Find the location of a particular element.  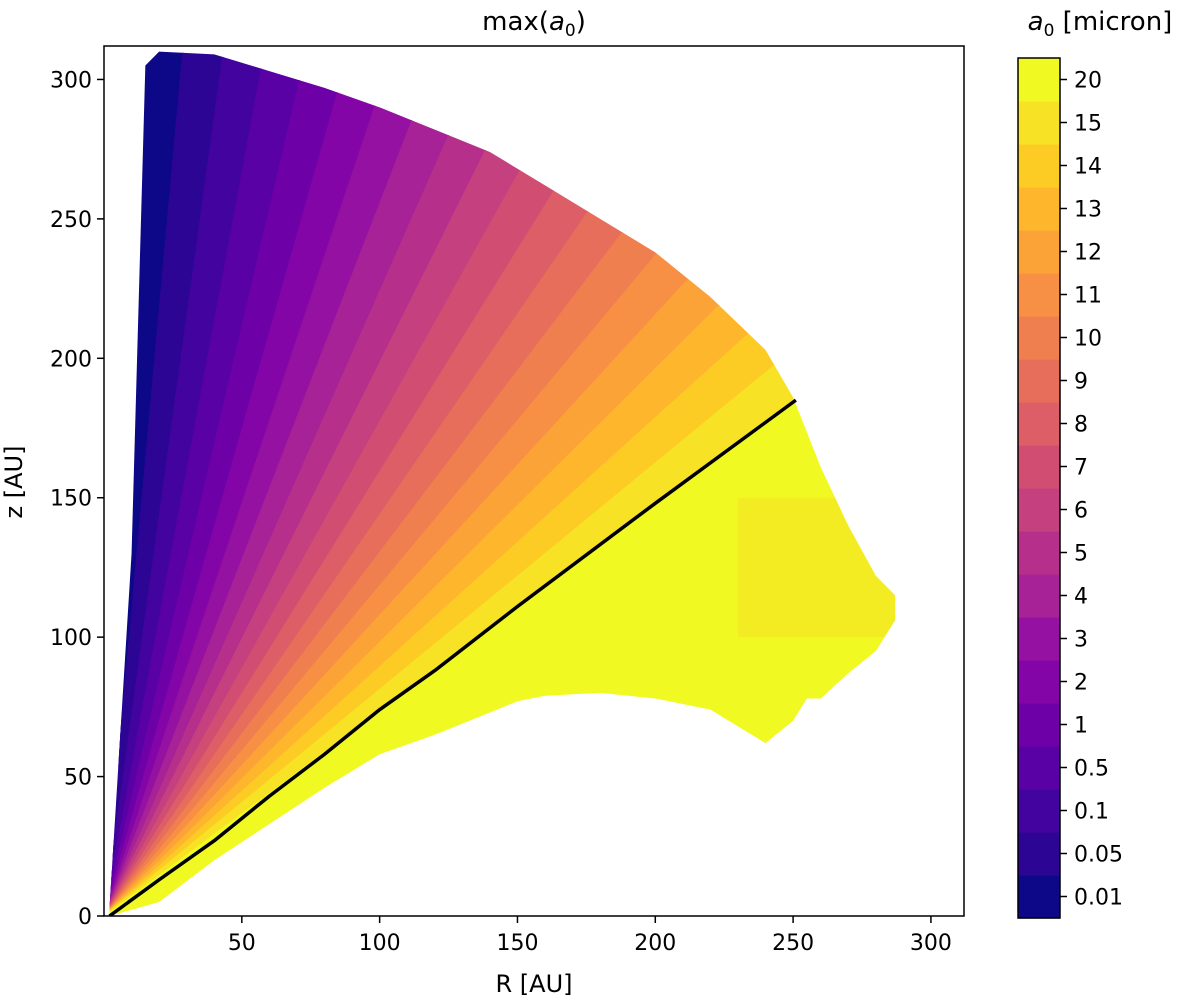

colorbar-tick-label-14: 14 is located at coordinates (1088, 167).